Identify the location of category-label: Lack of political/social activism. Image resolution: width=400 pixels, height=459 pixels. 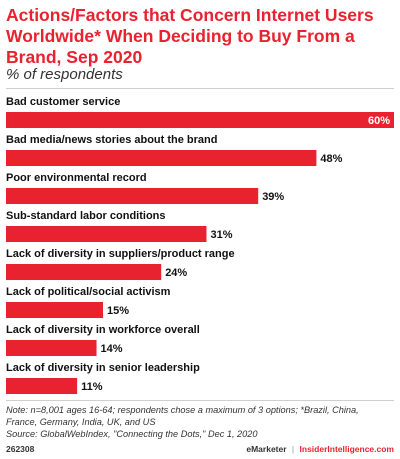
(88, 292).